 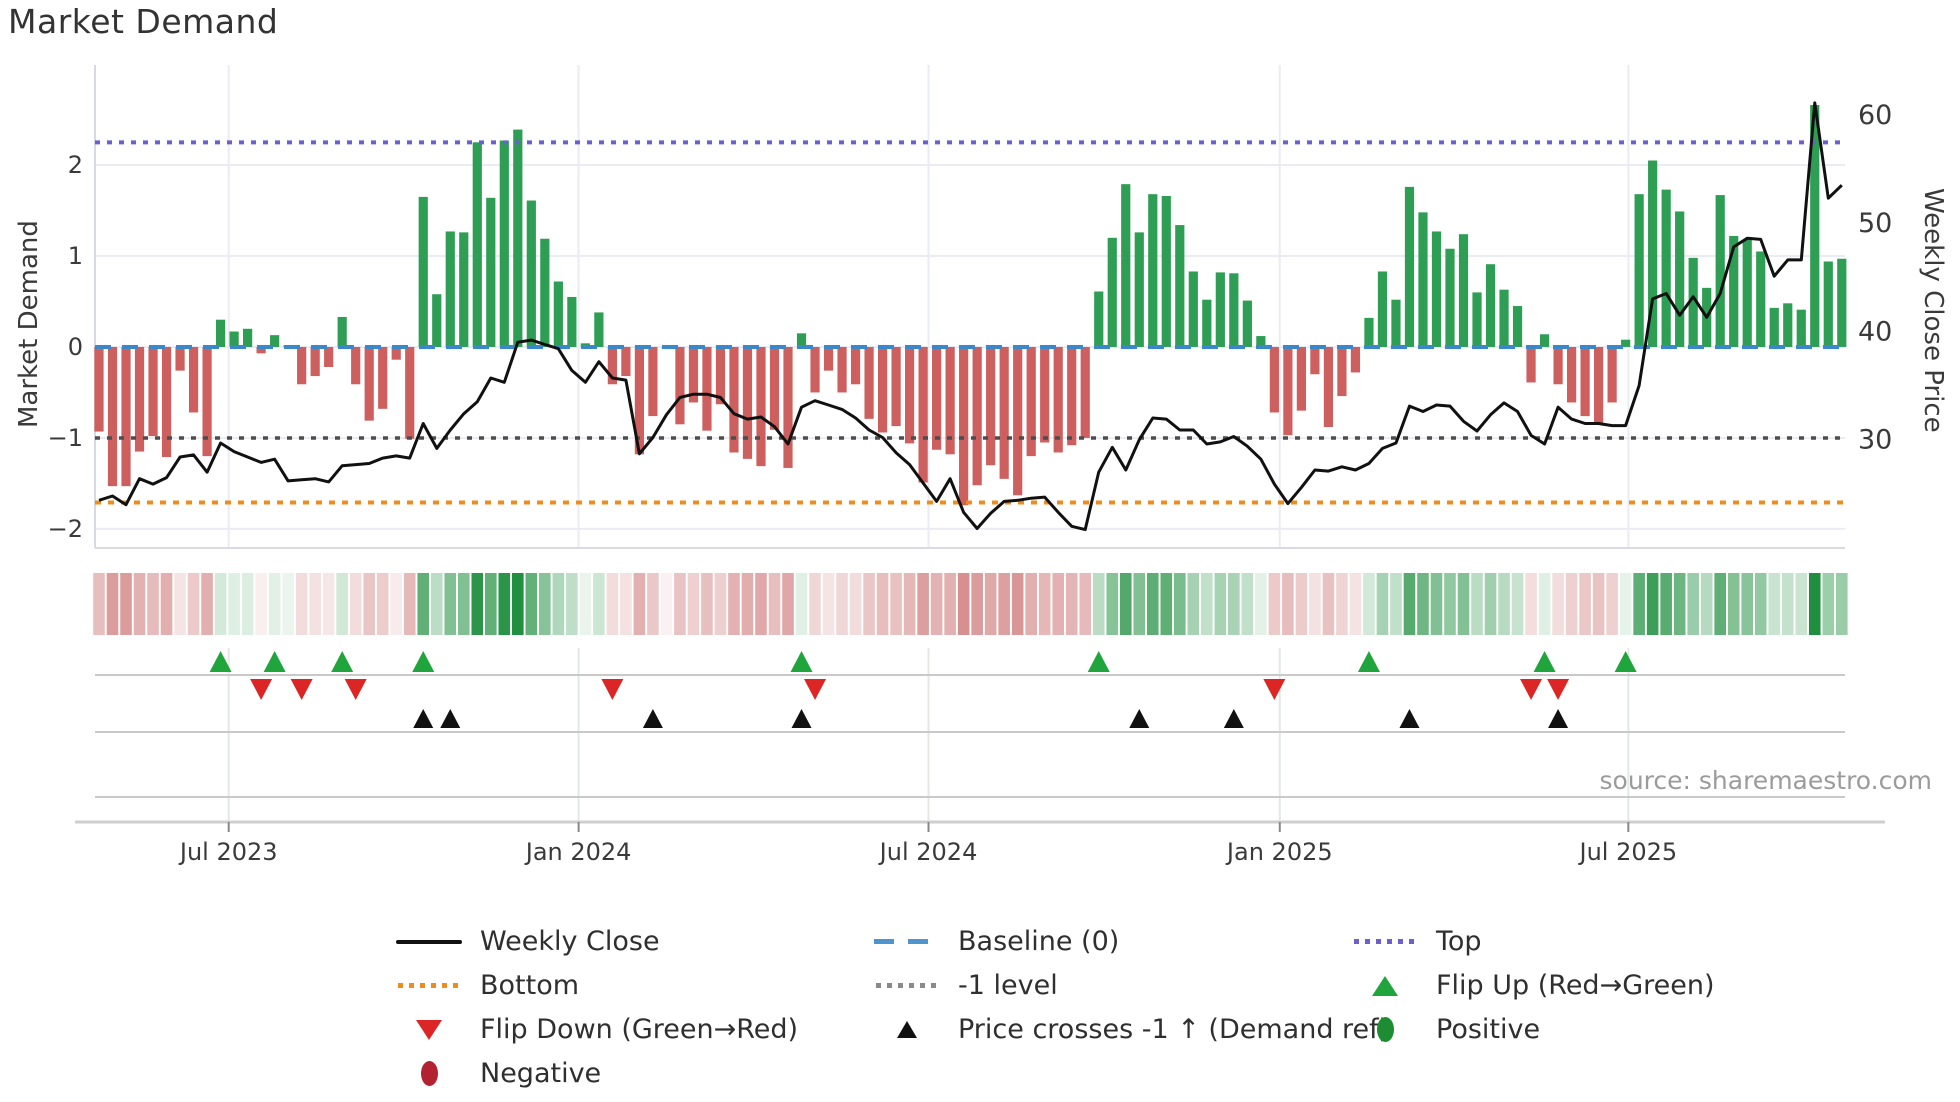 What do you see at coordinates (1127, 1029) in the screenshot?
I see `legend-item-price-crosses: Price crosses -1 ↑ (Demand ref)` at bounding box center [1127, 1029].